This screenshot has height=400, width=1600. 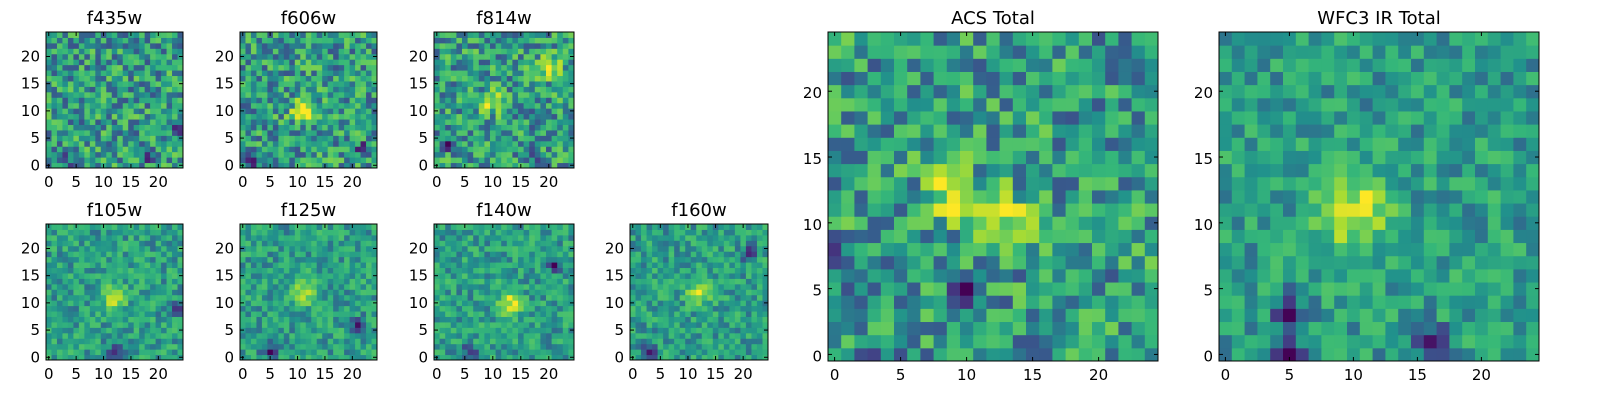 I want to click on y-tick-label: 0, so click(x=619, y=357).